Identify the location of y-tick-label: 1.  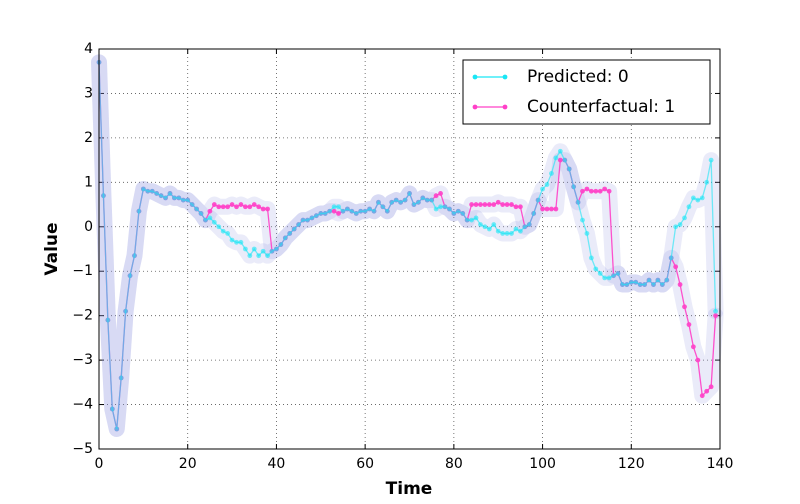
(88, 182).